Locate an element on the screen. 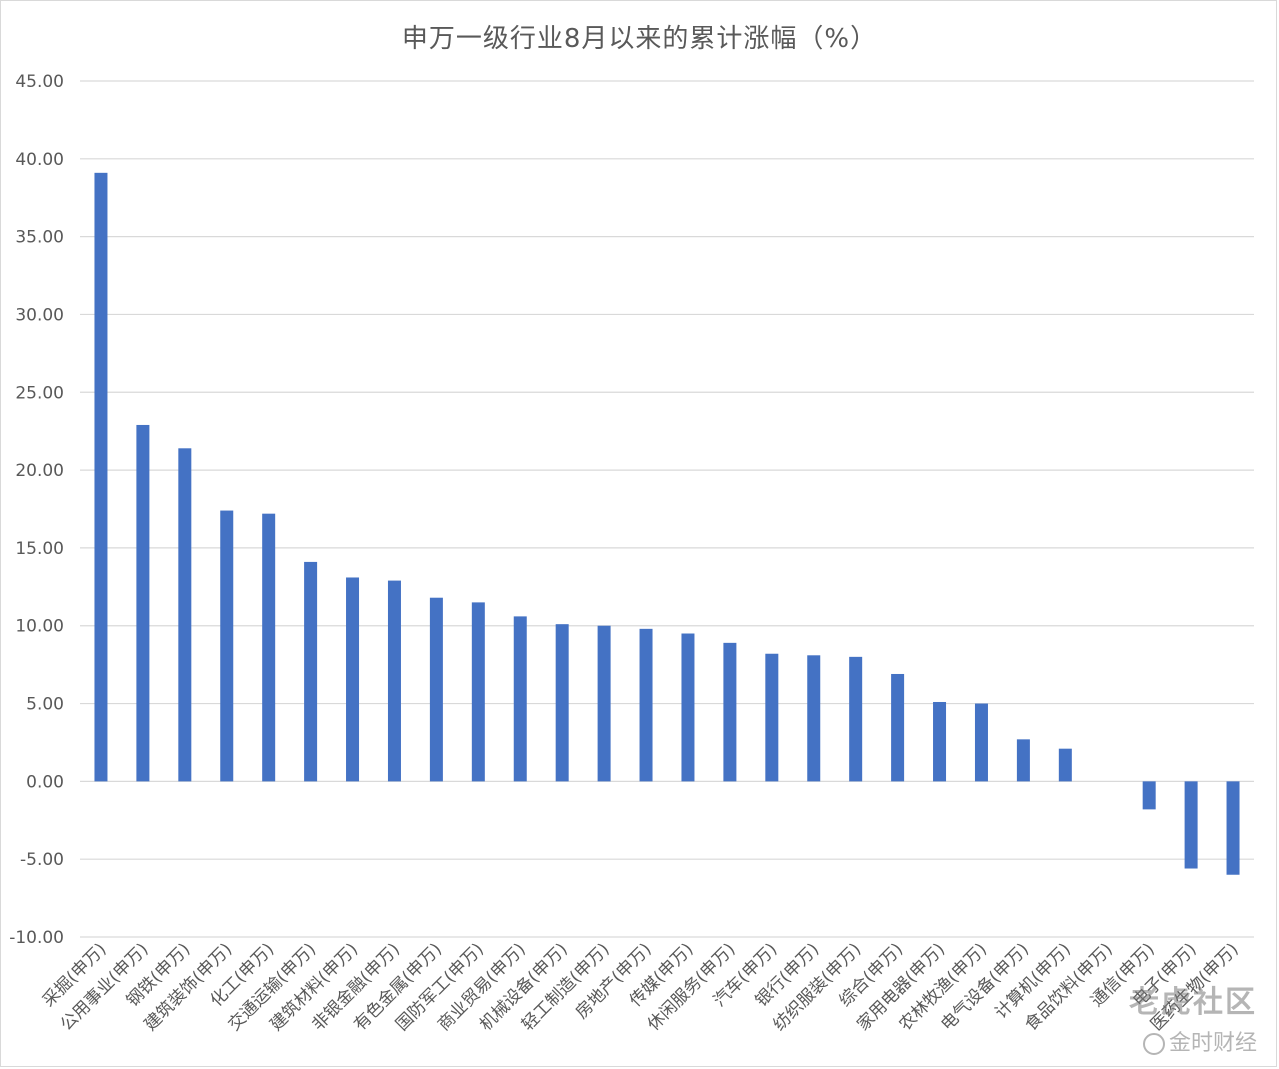  watermark-brand-text: 金时财经 is located at coordinates (1212, 1043).